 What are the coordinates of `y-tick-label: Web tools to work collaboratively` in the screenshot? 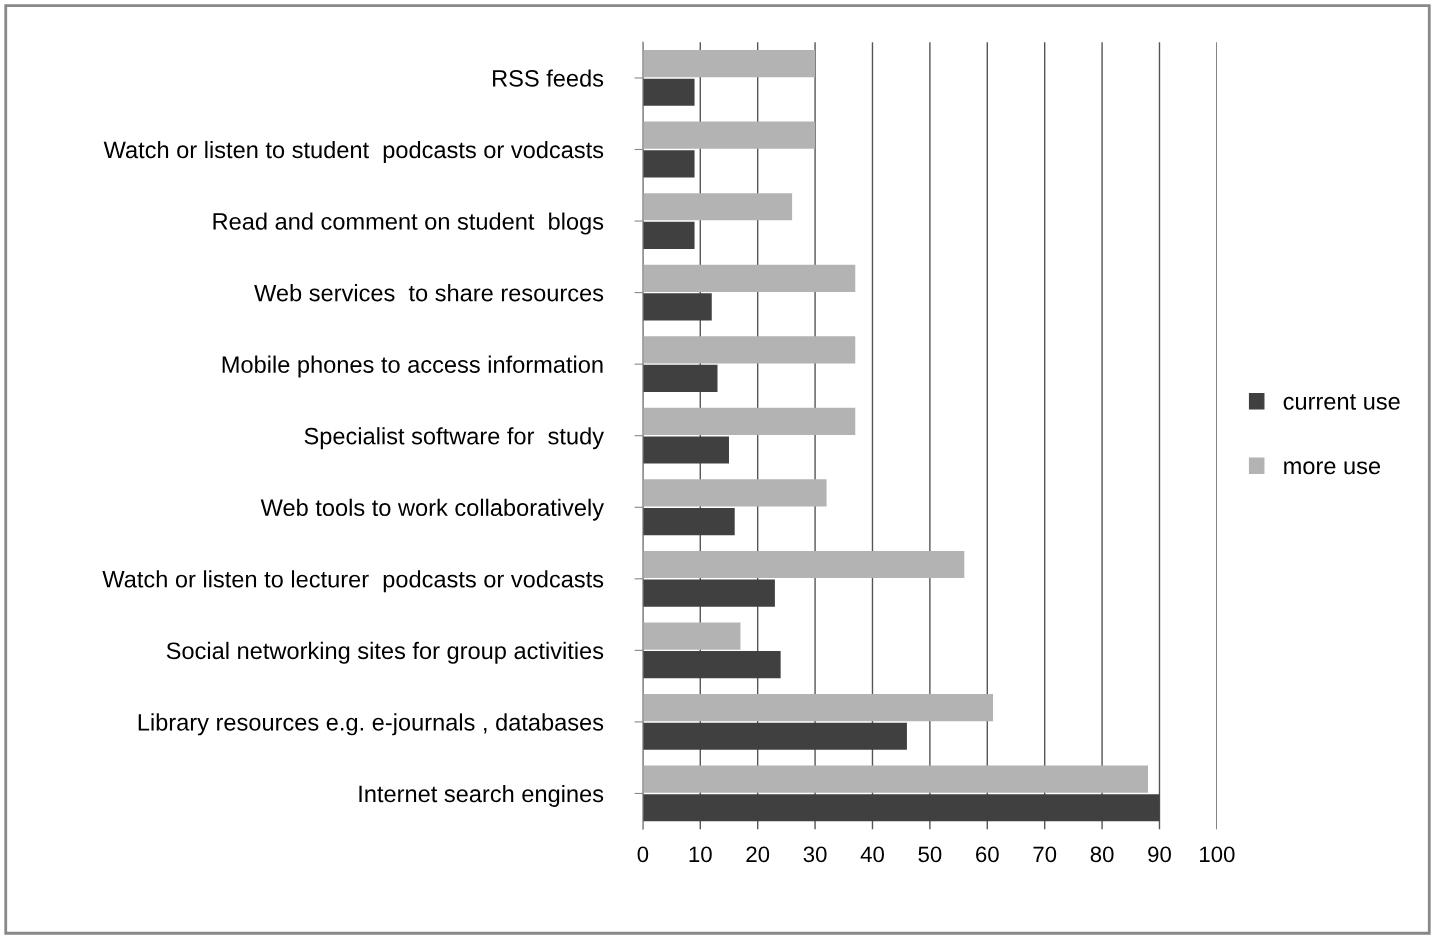 It's located at (432, 509).